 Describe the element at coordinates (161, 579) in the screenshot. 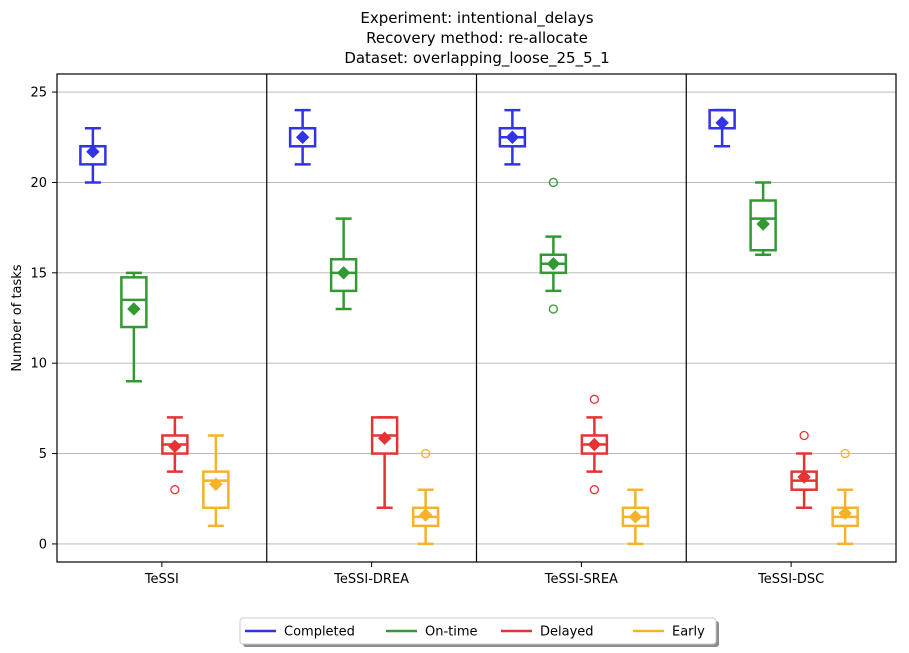

I see `x-tick-label: TeSSI` at that location.